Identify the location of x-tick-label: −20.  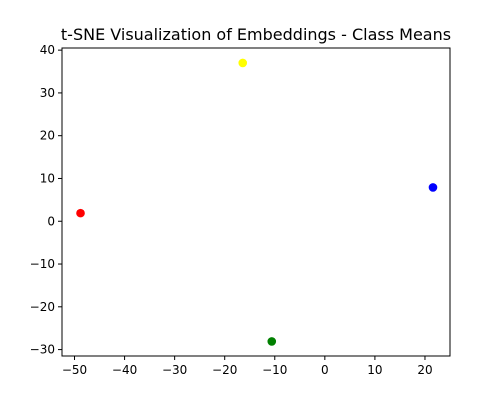
(224, 370).